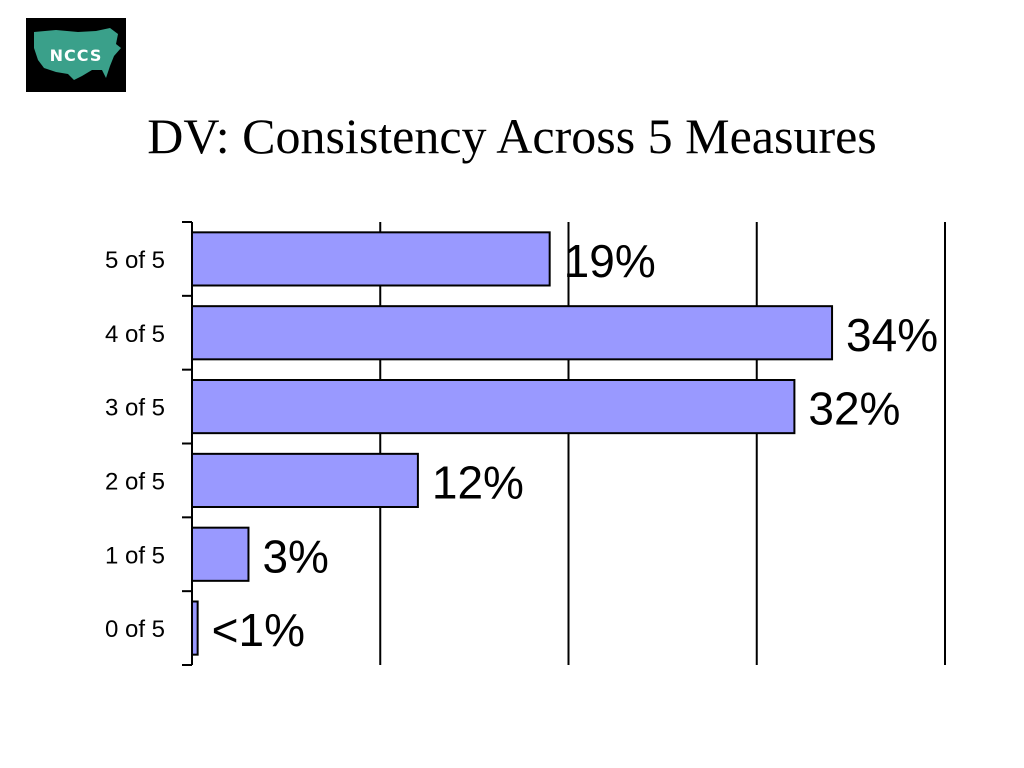 Image resolution: width=1024 pixels, height=768 pixels. I want to click on category-label: 2 of 5, so click(135, 481).